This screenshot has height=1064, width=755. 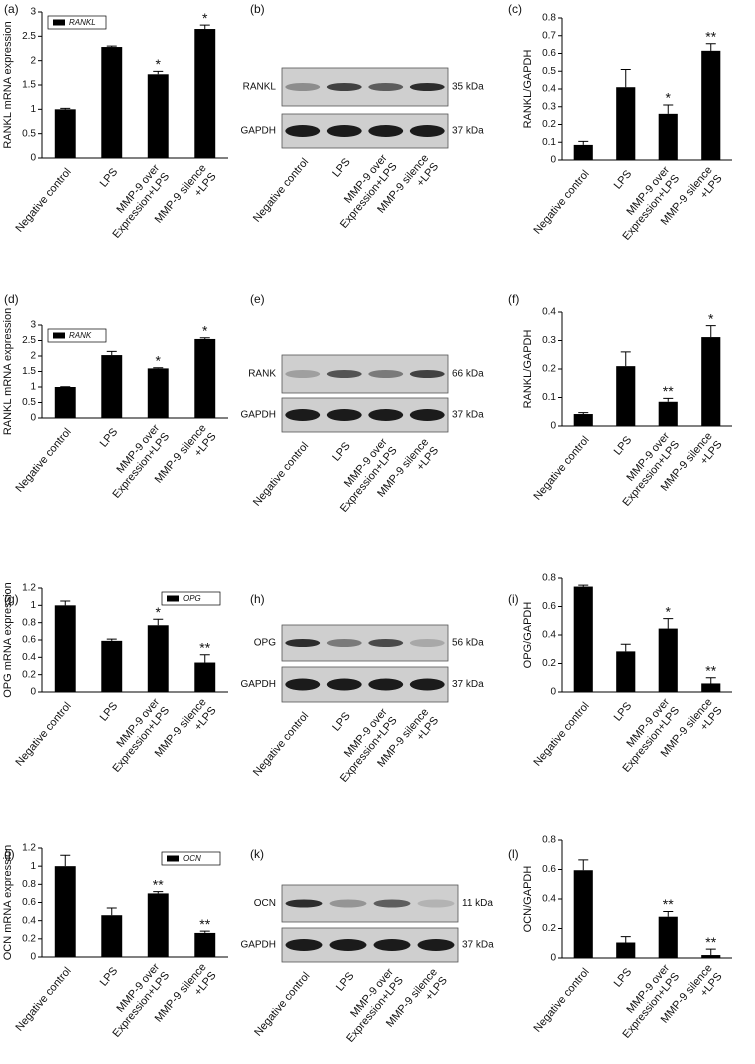 I want to click on y-tick-label: 0.2, so click(x=549, y=663).